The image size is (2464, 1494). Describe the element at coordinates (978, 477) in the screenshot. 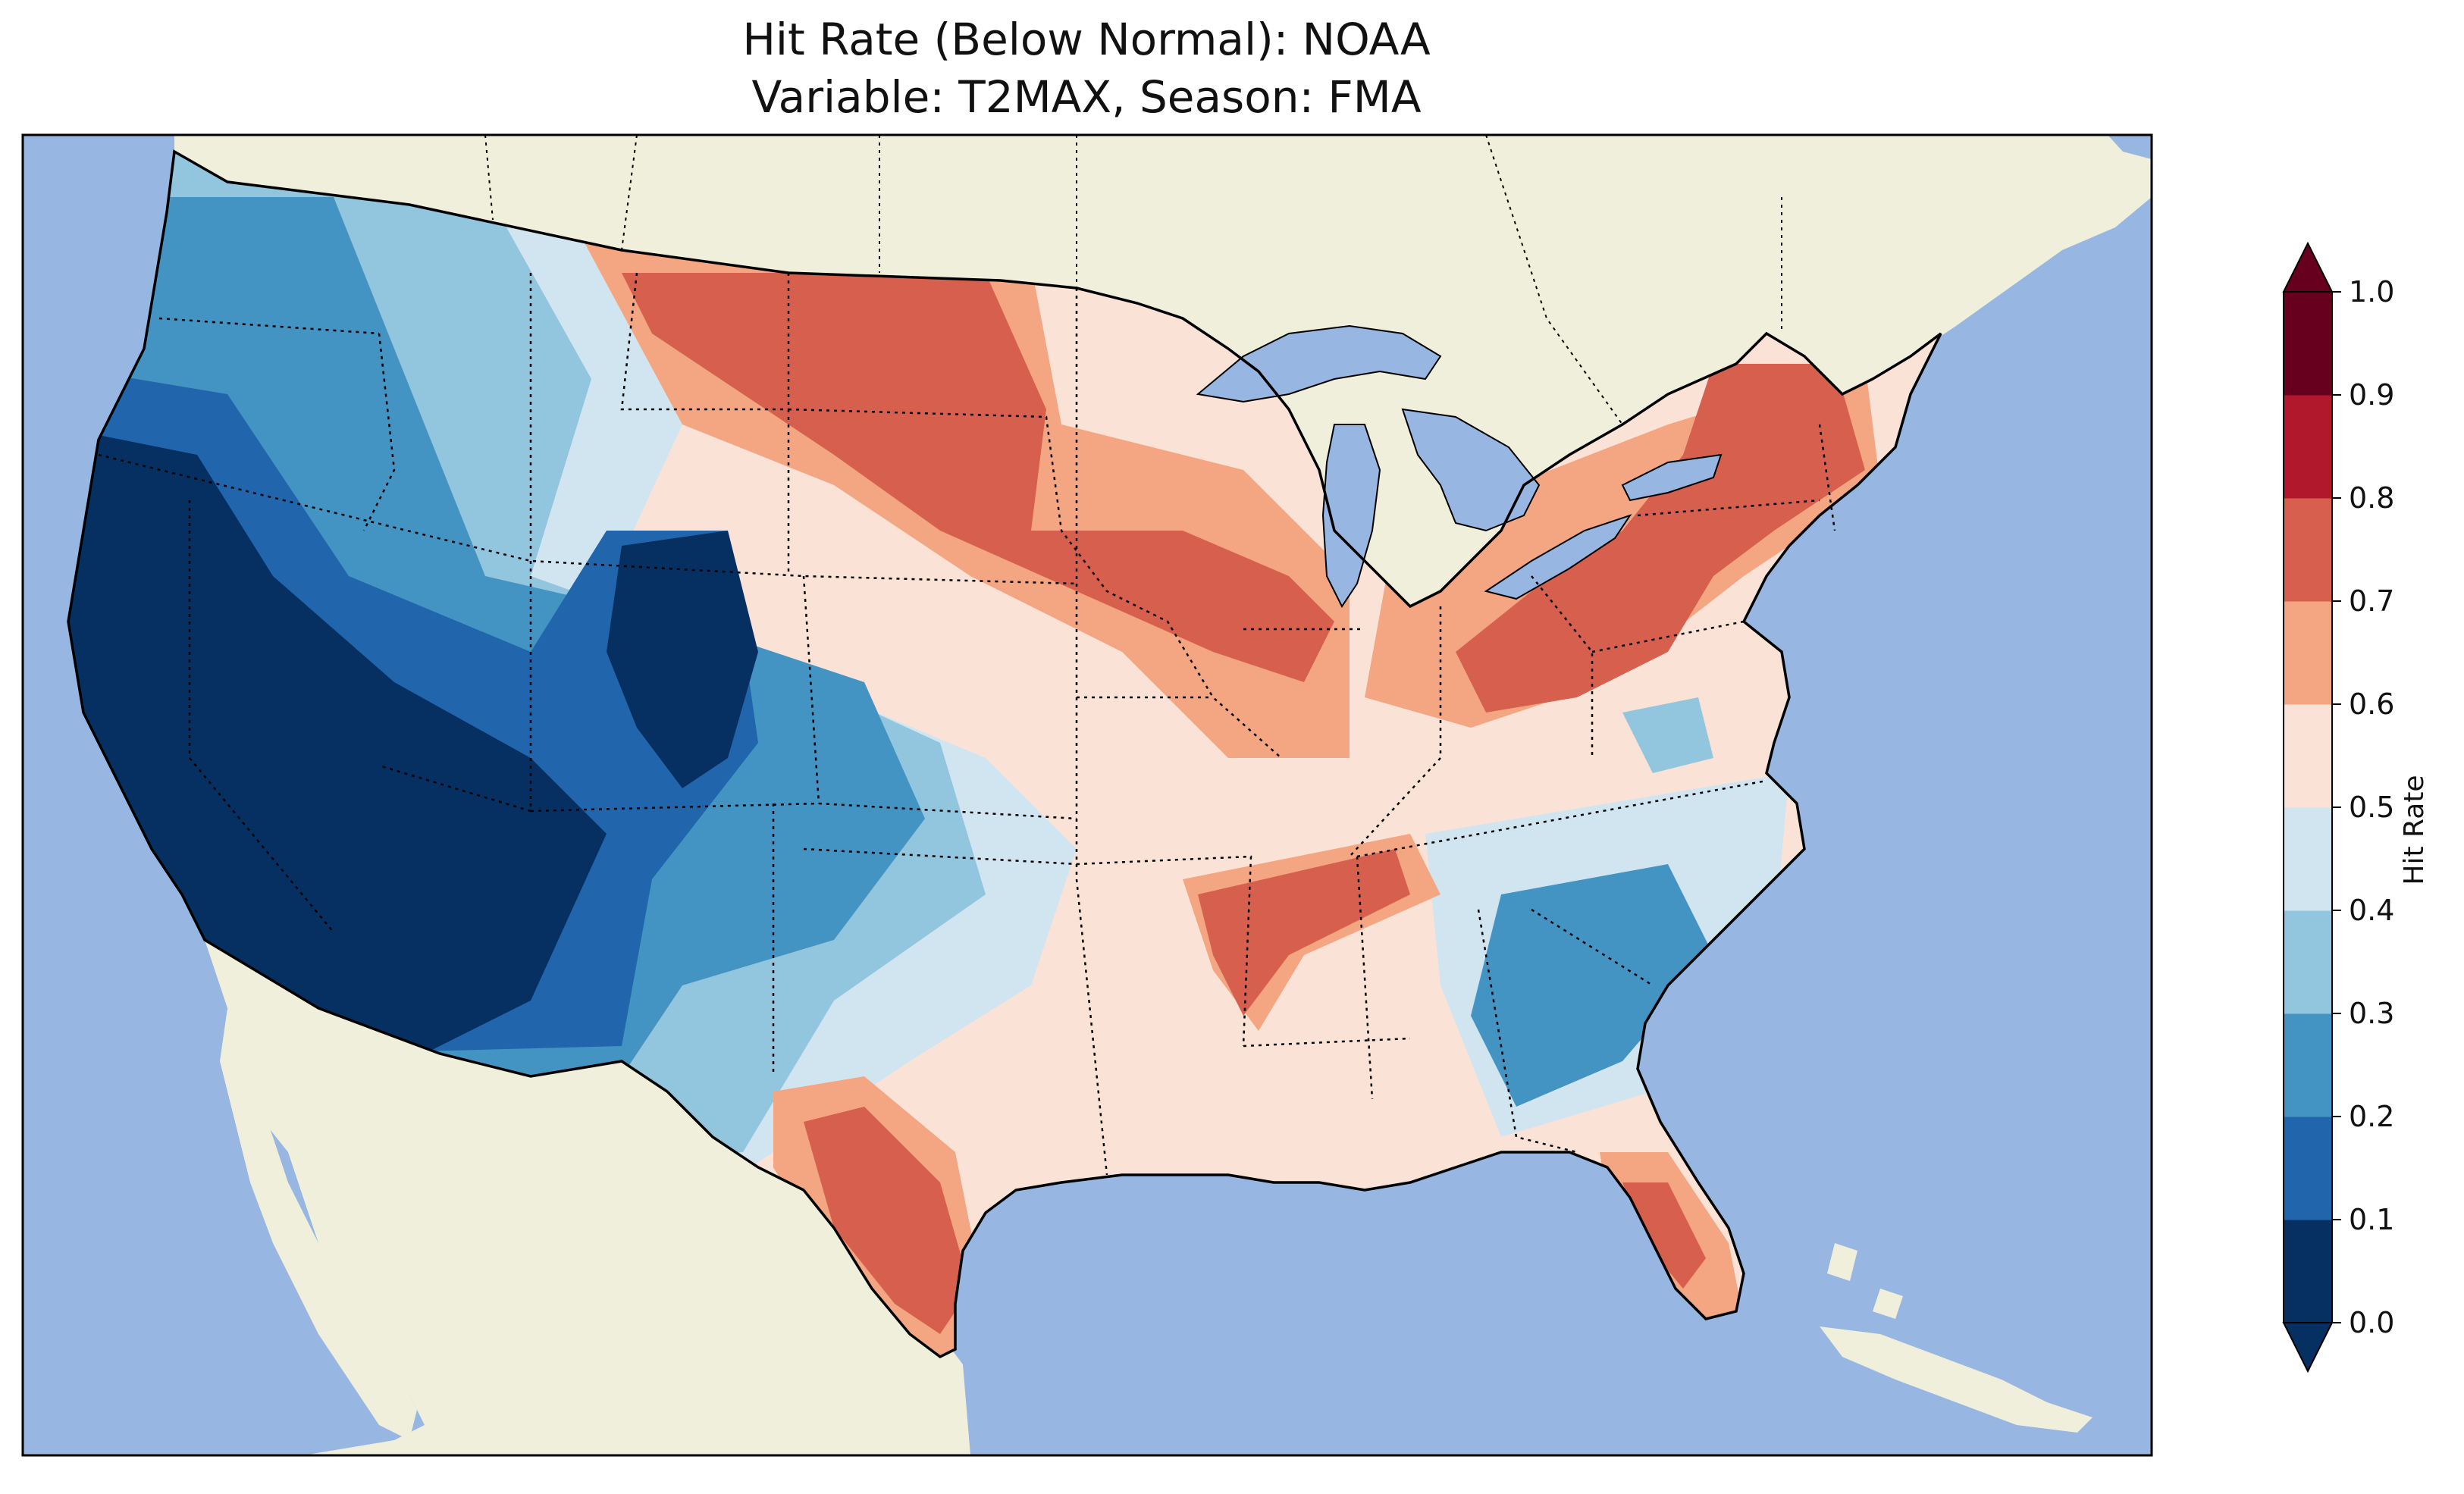

I see `hm-dakota-red` at that location.